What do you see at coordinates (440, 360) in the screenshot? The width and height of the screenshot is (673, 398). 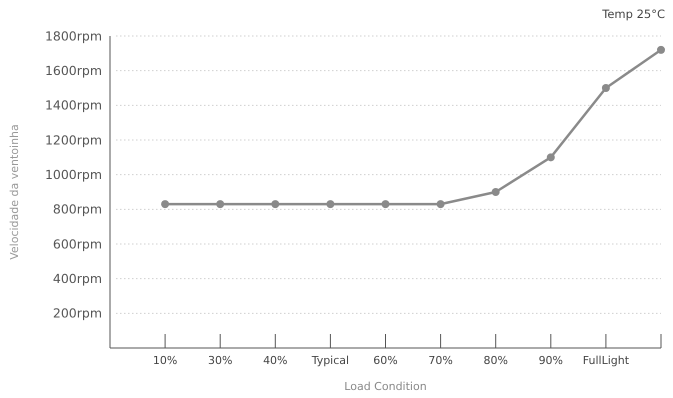 I see `x-tick-label: 70%` at bounding box center [440, 360].